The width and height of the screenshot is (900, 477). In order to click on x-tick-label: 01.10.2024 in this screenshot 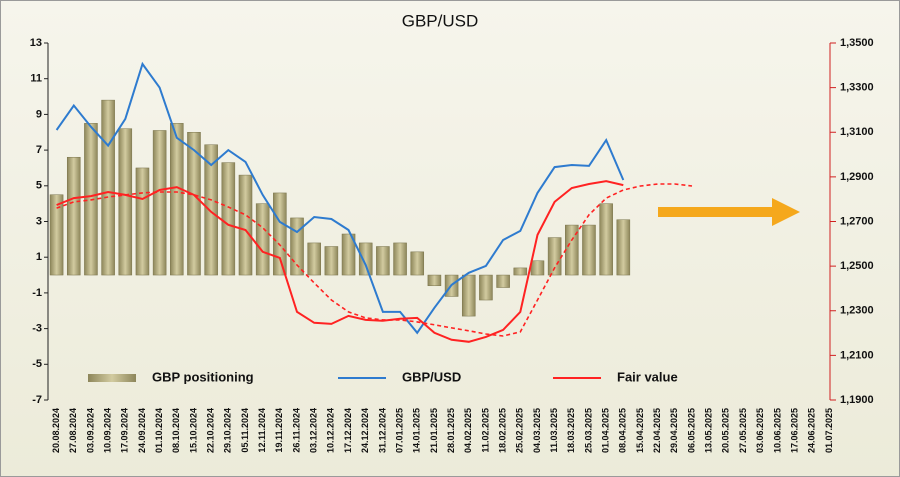, I will do `click(159, 430)`.